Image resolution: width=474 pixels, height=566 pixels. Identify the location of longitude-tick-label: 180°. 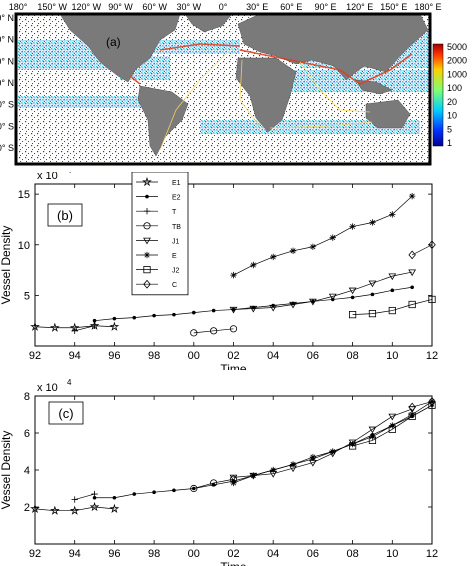
(18, 7).